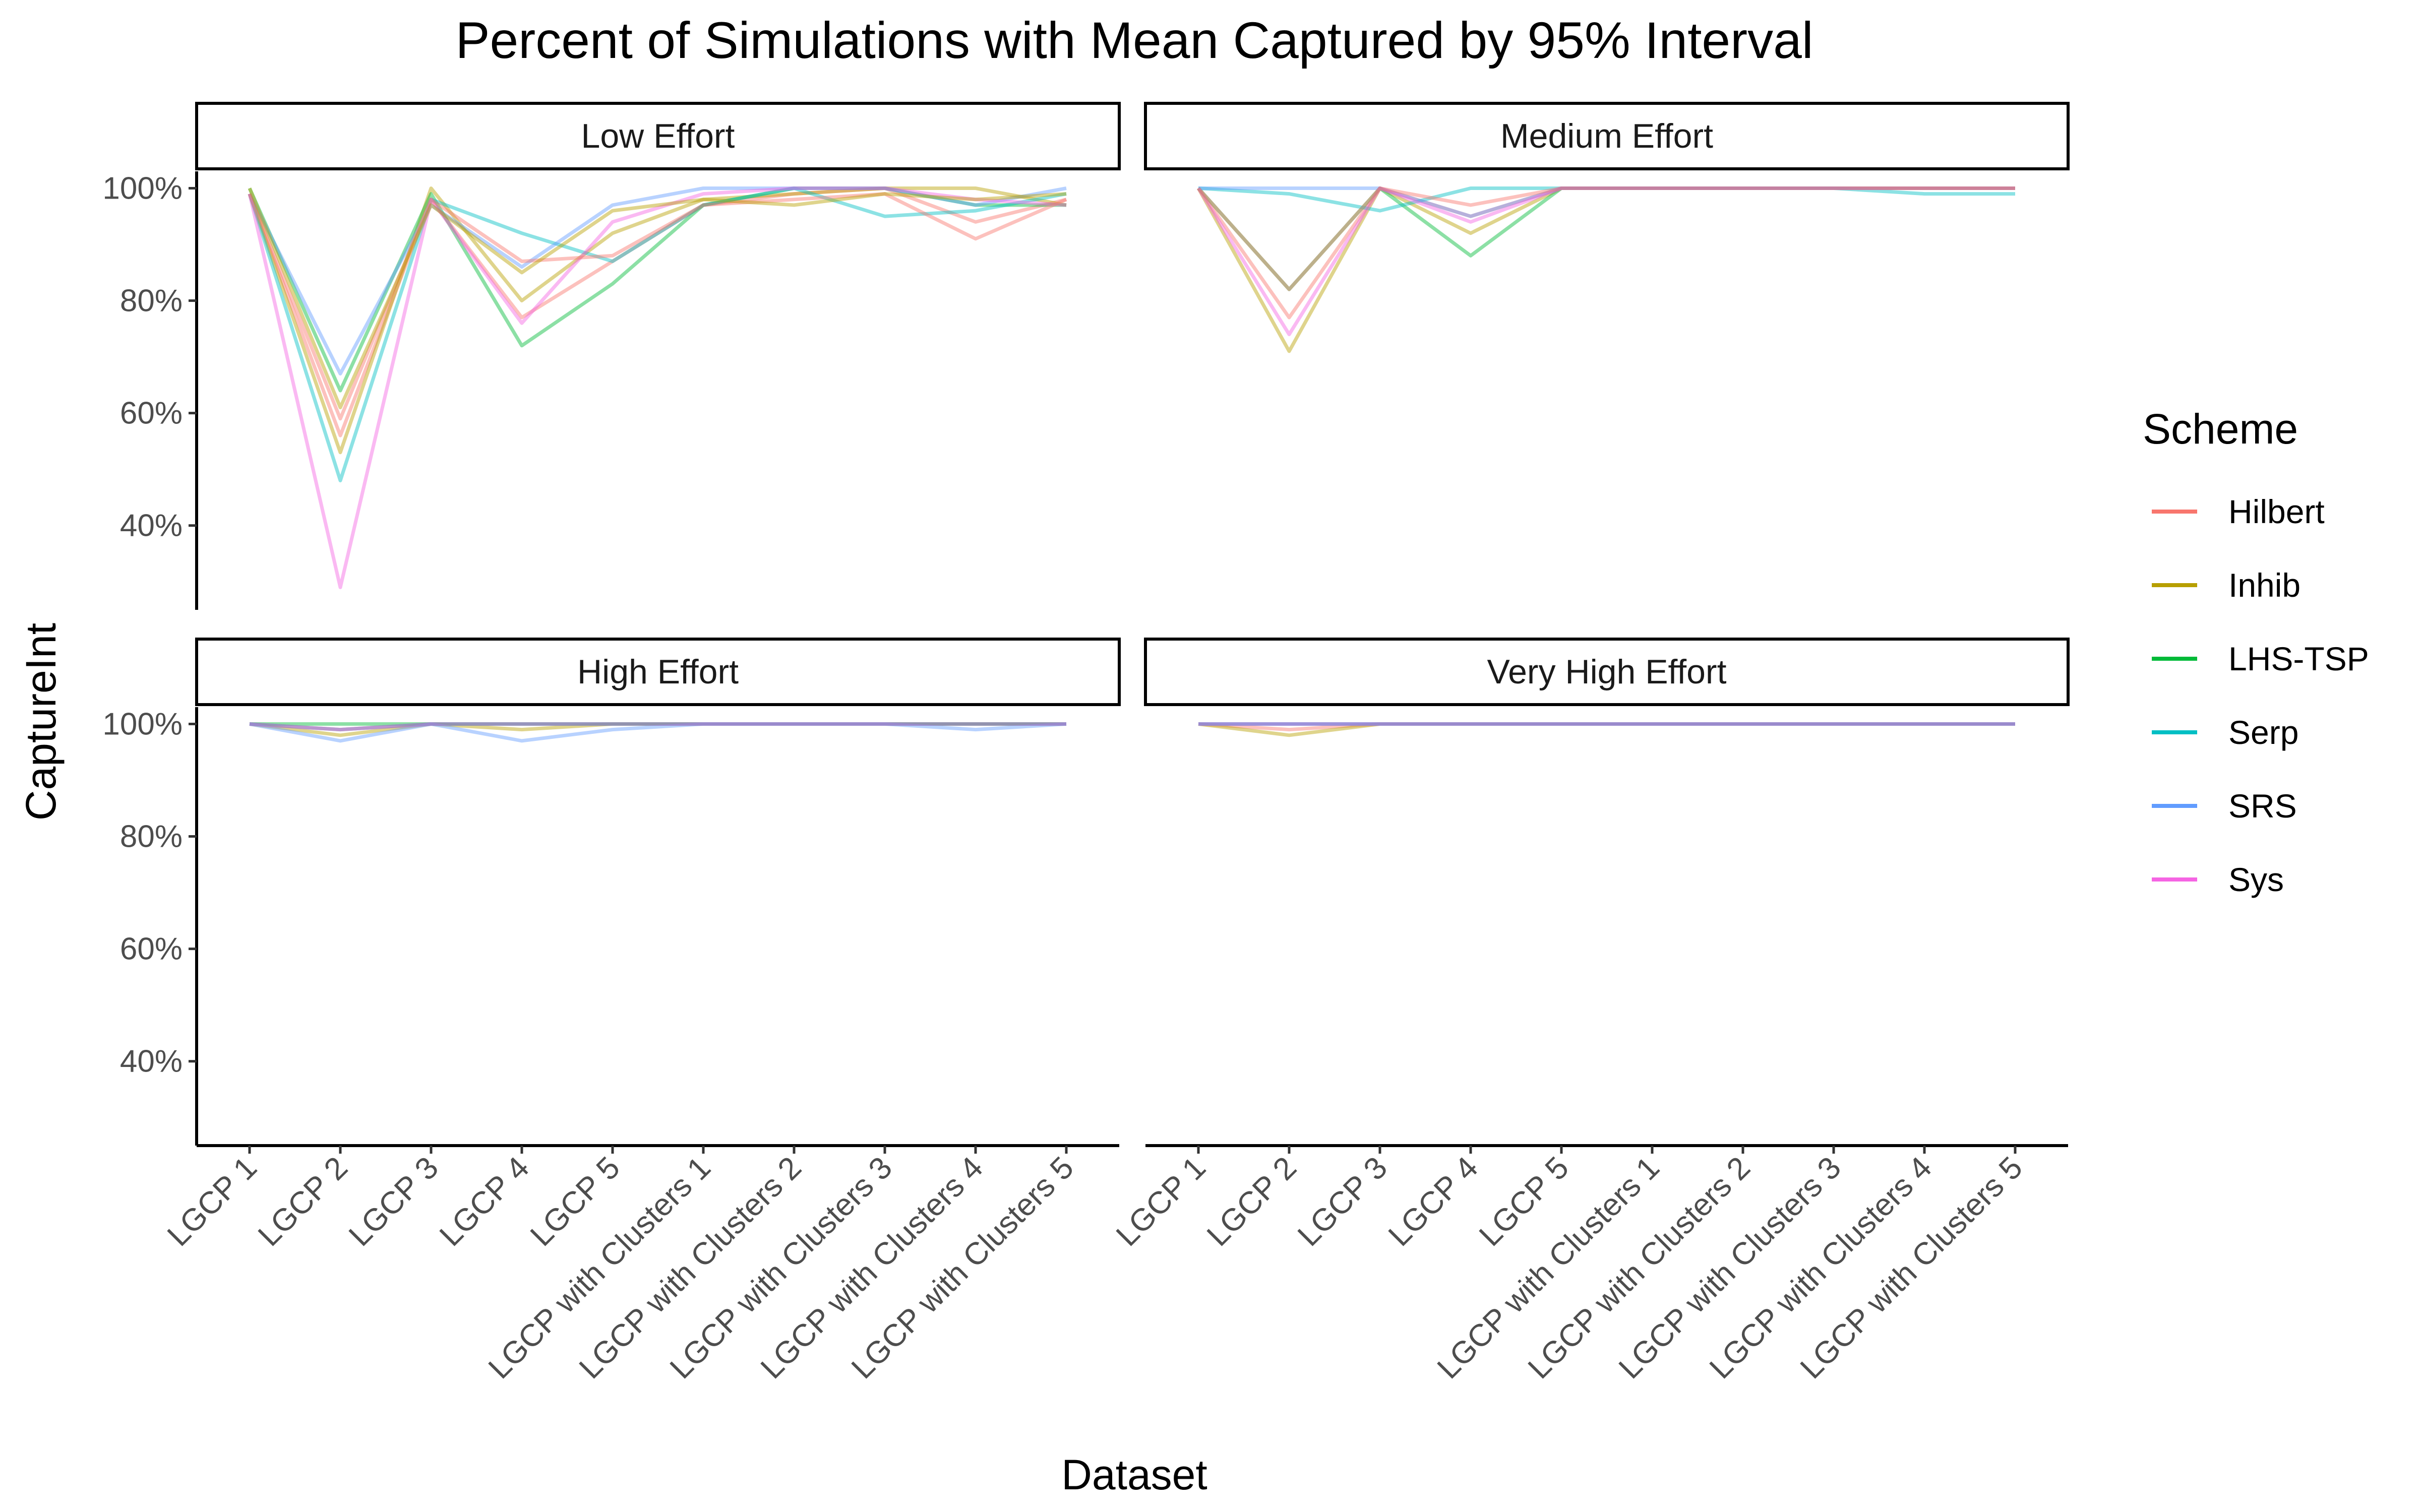 The width and height of the screenshot is (2420, 1512). I want to click on legend-item-lhs-tsp: LHS-TSP, so click(2260, 658).